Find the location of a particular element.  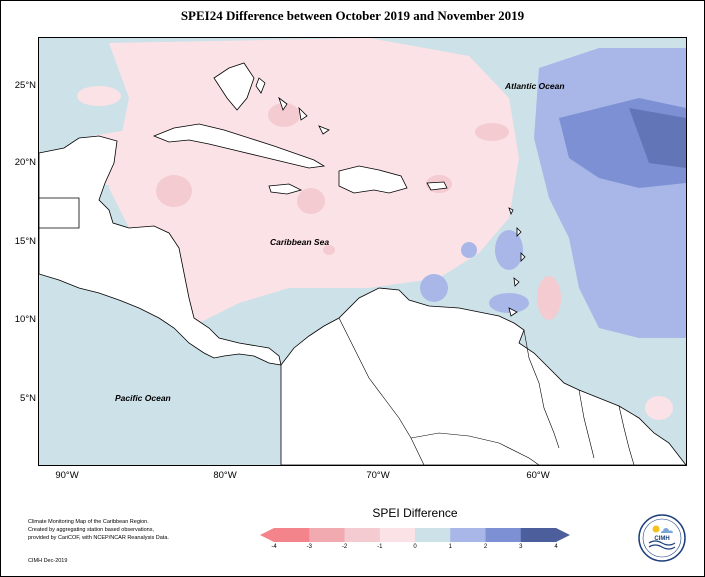

lon-label-80w: 80°W is located at coordinates (225, 475).